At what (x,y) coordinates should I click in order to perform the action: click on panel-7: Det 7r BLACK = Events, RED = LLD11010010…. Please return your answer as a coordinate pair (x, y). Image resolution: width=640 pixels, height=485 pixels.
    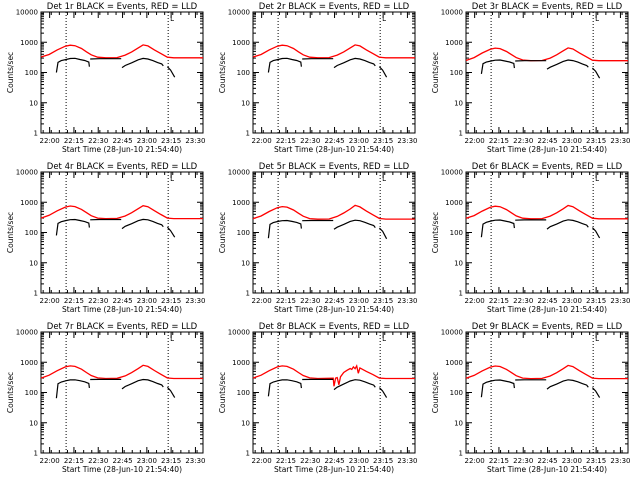
    Looking at the image, I should click on (106, 398).